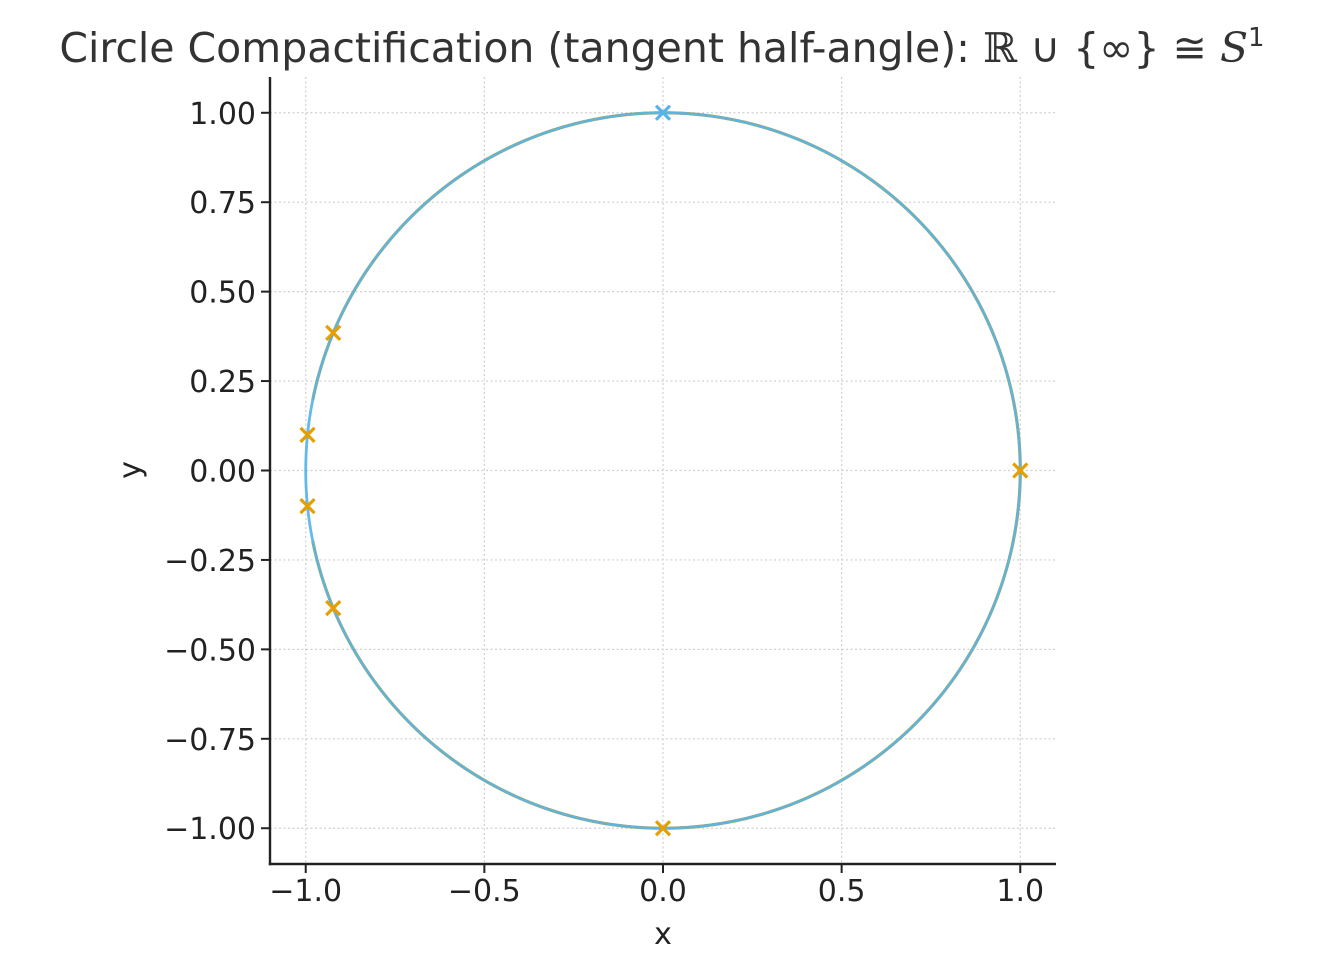 This screenshot has height=971, width=1325. Describe the element at coordinates (130, 470) in the screenshot. I see `y-axis-label: y` at that location.